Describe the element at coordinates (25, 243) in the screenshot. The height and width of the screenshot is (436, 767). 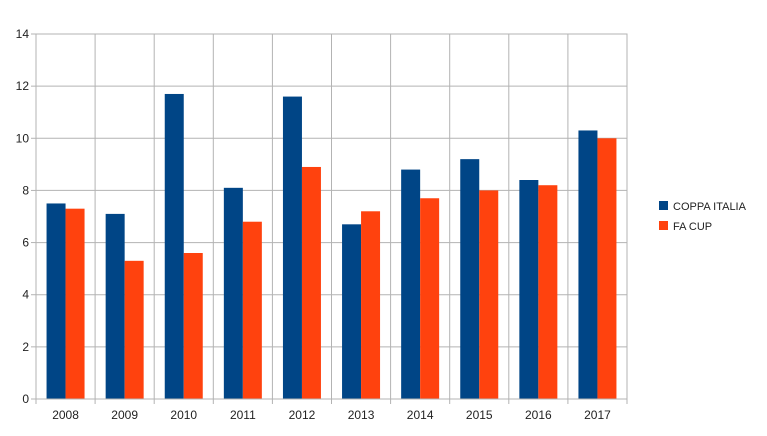
I see `y-tick-label: 6` at that location.